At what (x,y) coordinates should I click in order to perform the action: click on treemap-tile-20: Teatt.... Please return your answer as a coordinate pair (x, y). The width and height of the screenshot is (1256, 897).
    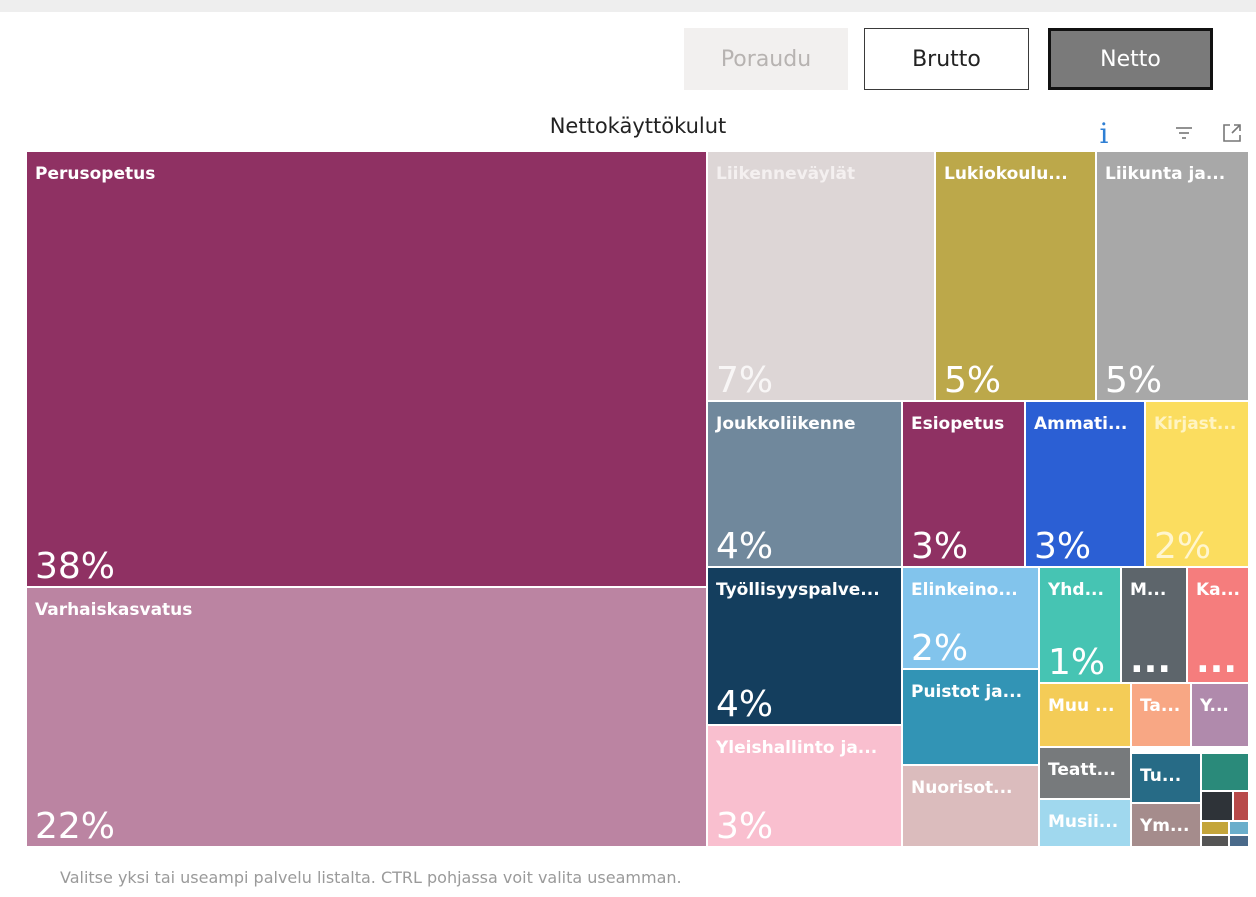
    Looking at the image, I should click on (1085, 773).